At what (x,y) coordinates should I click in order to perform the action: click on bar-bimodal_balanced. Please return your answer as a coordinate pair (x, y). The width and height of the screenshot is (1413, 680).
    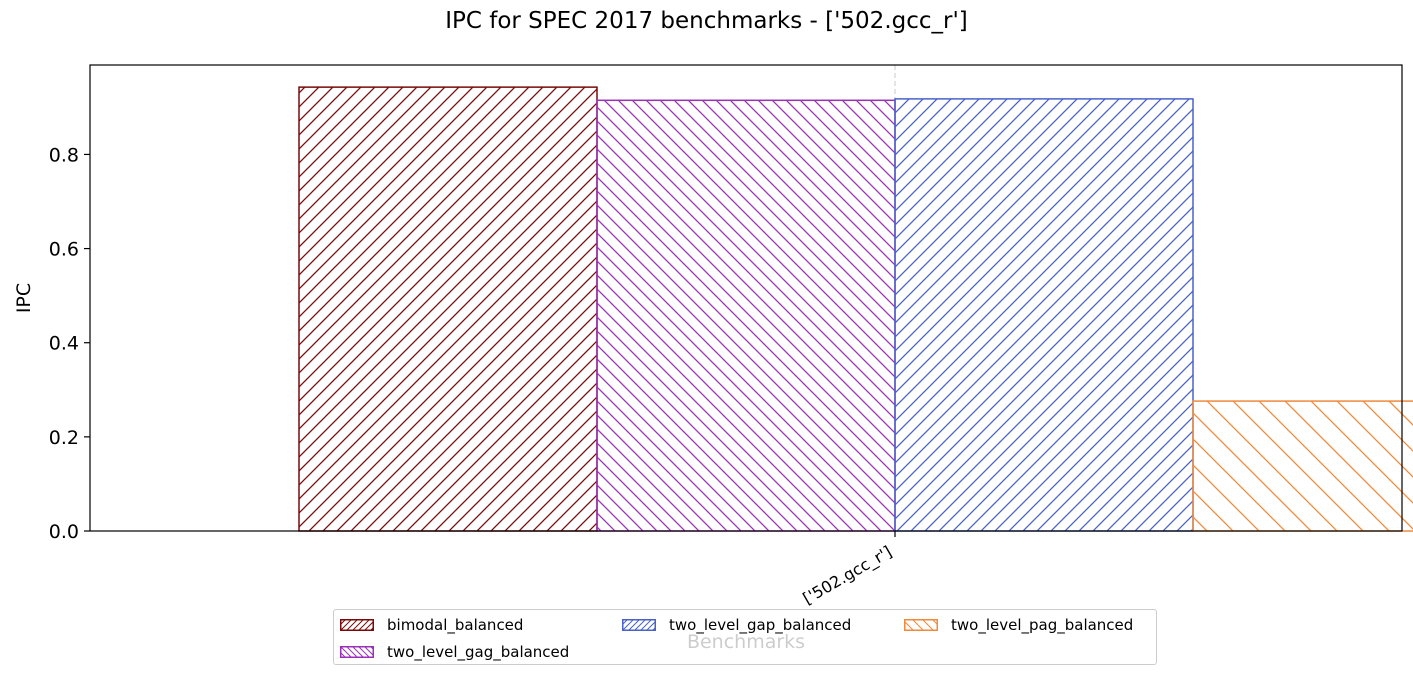
    Looking at the image, I should click on (448, 309).